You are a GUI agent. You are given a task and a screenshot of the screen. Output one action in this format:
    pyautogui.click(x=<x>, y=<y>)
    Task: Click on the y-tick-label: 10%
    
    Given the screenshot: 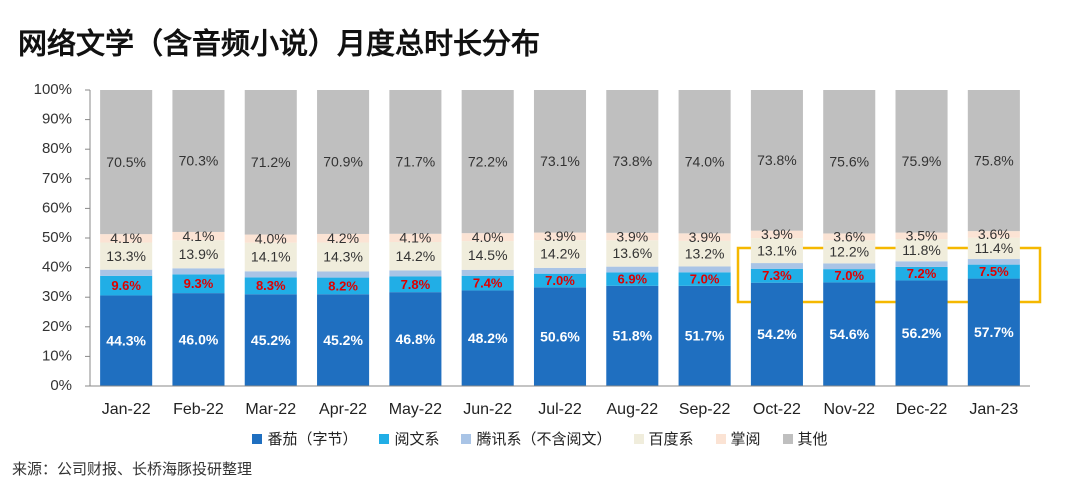 What is the action you would take?
    pyautogui.click(x=57, y=355)
    